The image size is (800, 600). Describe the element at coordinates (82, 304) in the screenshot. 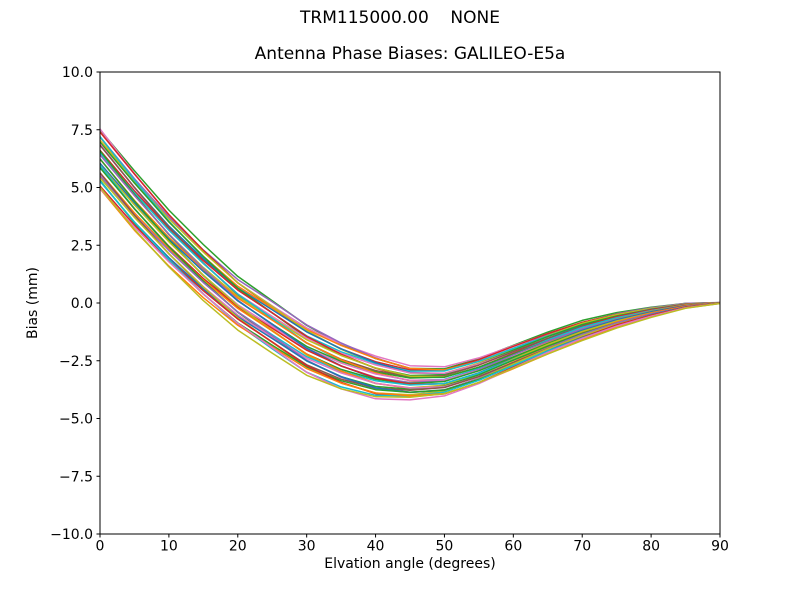

I see `y-tick-label: 0.0` at that location.